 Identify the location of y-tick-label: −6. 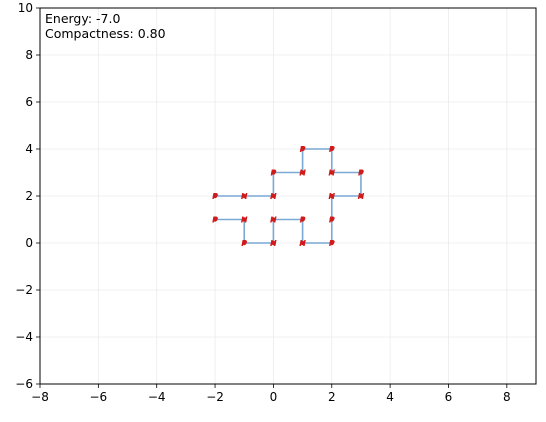
(24, 384).